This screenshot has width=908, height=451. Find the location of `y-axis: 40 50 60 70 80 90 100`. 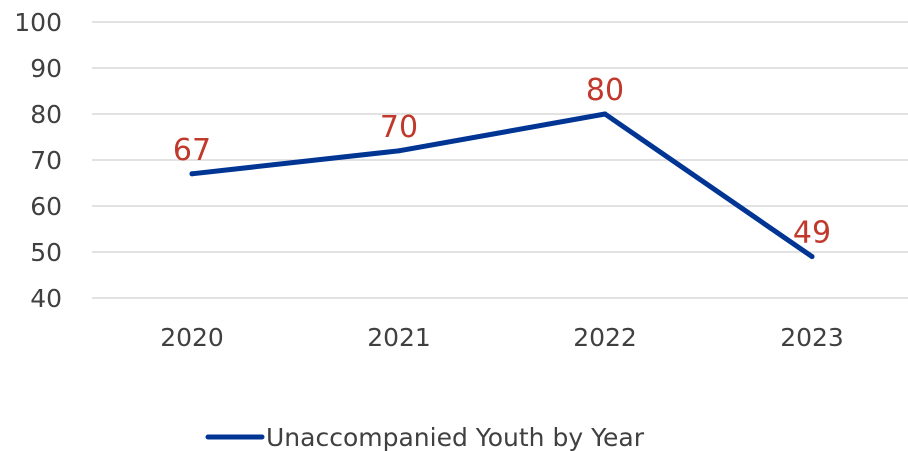

y-axis: 40 50 60 70 80 90 100 is located at coordinates (38, 160).